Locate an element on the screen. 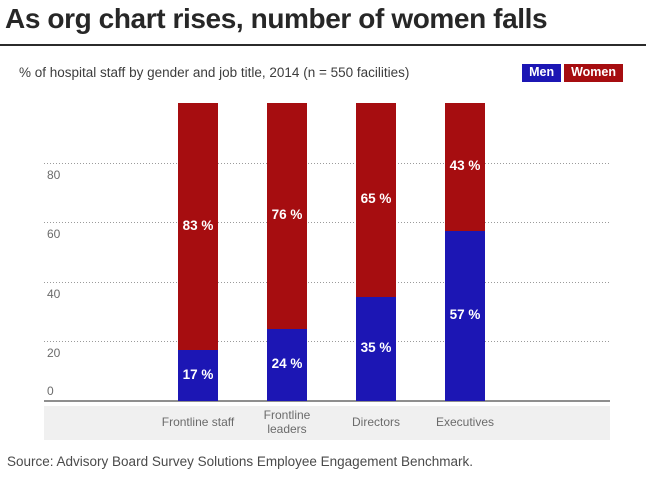 Image resolution: width=646 pixels, height=483 pixels. bar-directors-men-segment is located at coordinates (376, 348).